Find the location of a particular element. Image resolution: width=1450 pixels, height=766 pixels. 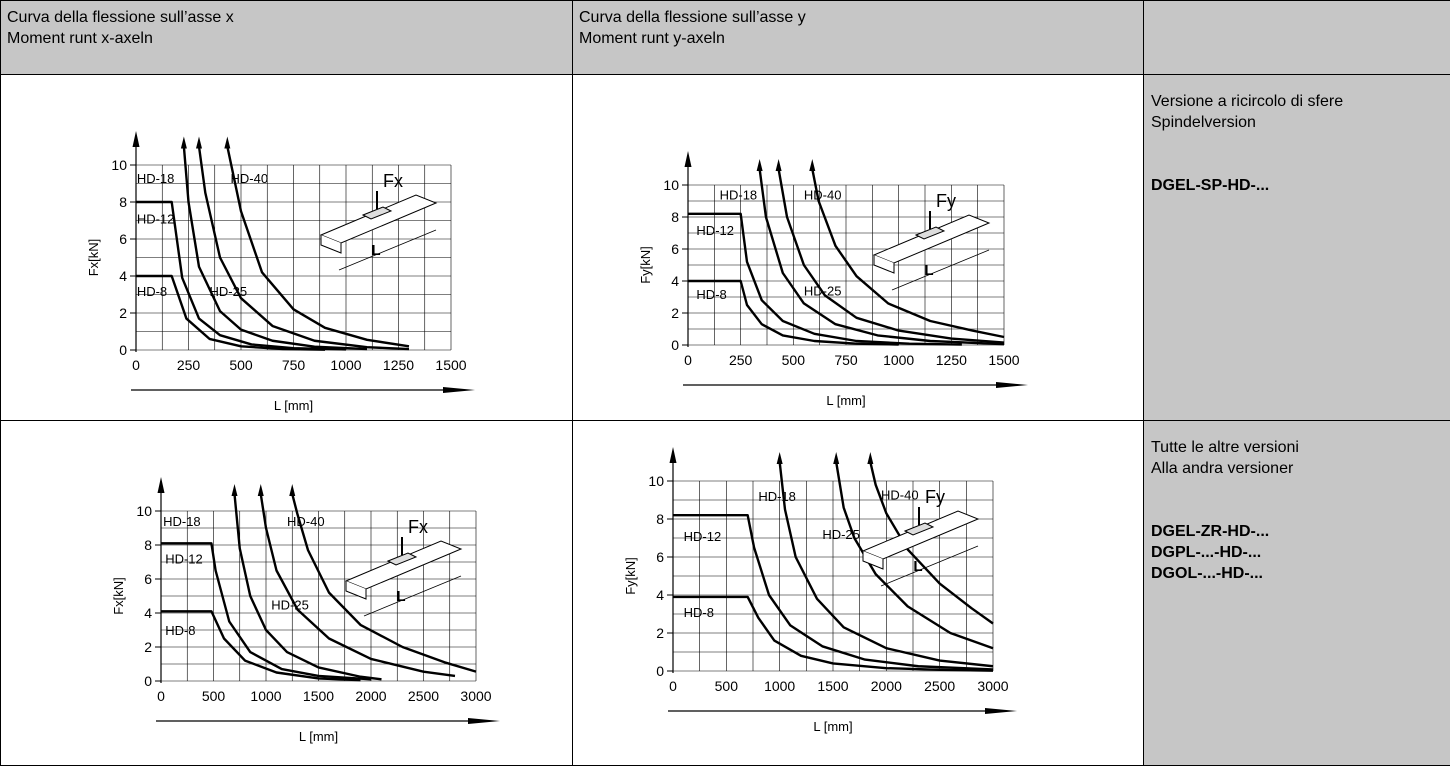

x-tick-label: 1250 is located at coordinates (398, 365).